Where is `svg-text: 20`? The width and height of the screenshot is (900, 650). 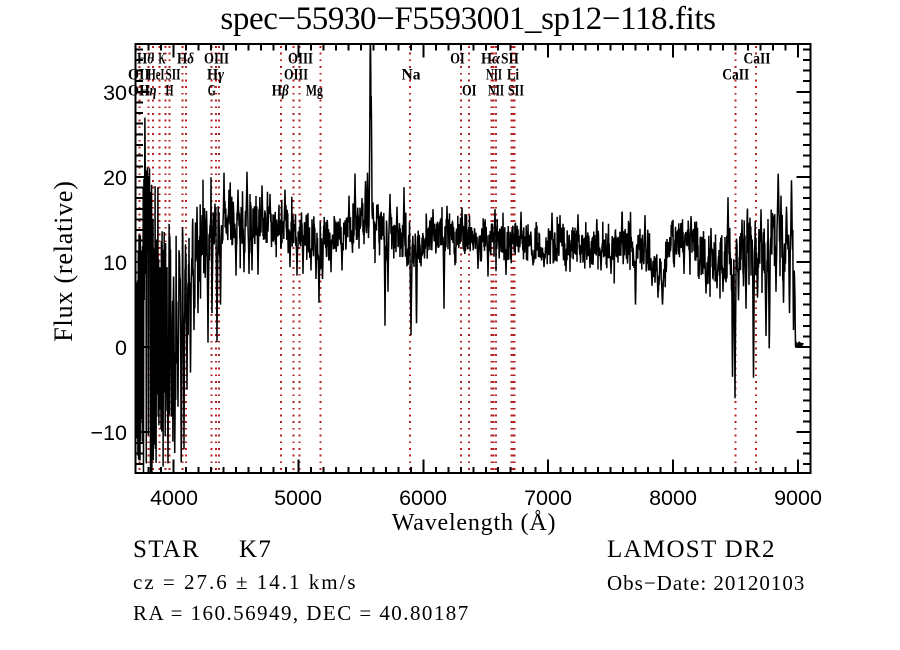 svg-text: 20 is located at coordinates (115, 178).